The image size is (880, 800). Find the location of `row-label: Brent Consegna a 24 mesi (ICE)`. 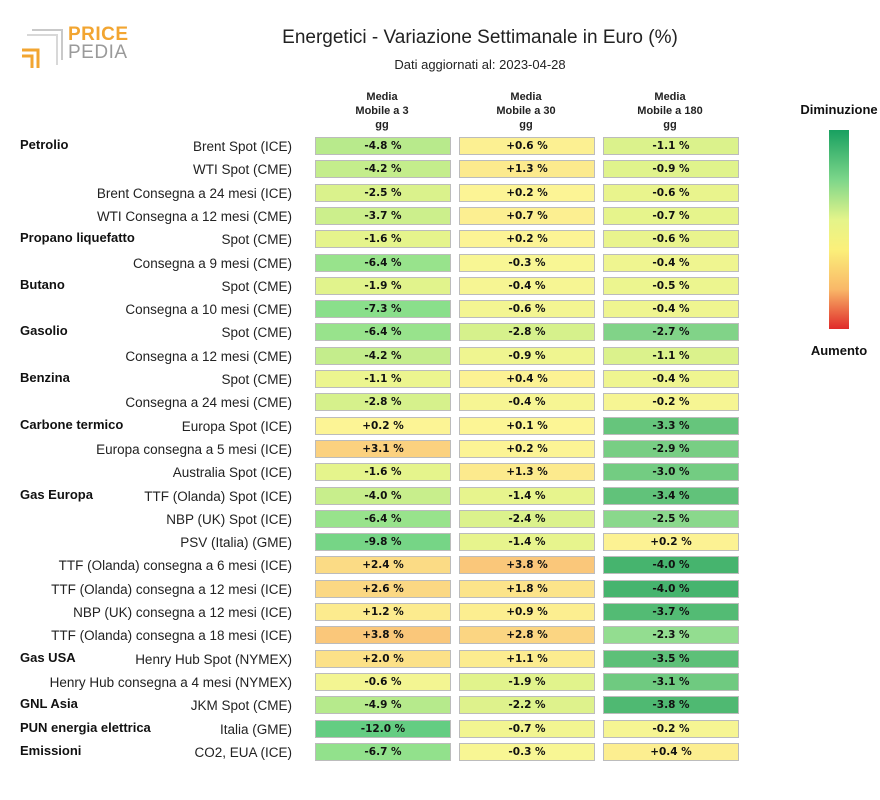

row-label: Brent Consegna a 24 mesi (ICE) is located at coordinates (194, 193).